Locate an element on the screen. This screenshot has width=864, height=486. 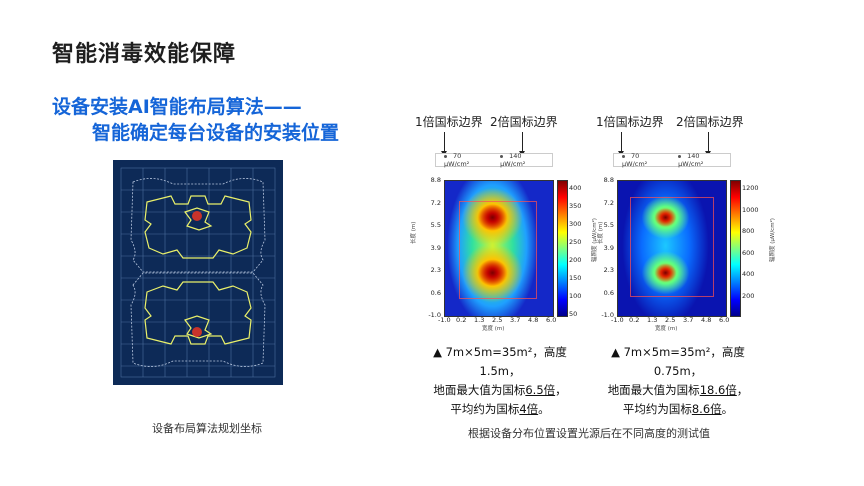
hm1-cbar-tick: 400 is located at coordinates (575, 188).